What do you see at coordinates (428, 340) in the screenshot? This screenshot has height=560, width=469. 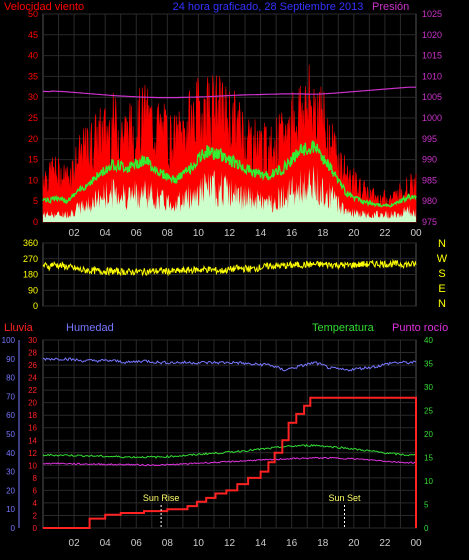 I see `temperature-y-tick: 40` at bounding box center [428, 340].